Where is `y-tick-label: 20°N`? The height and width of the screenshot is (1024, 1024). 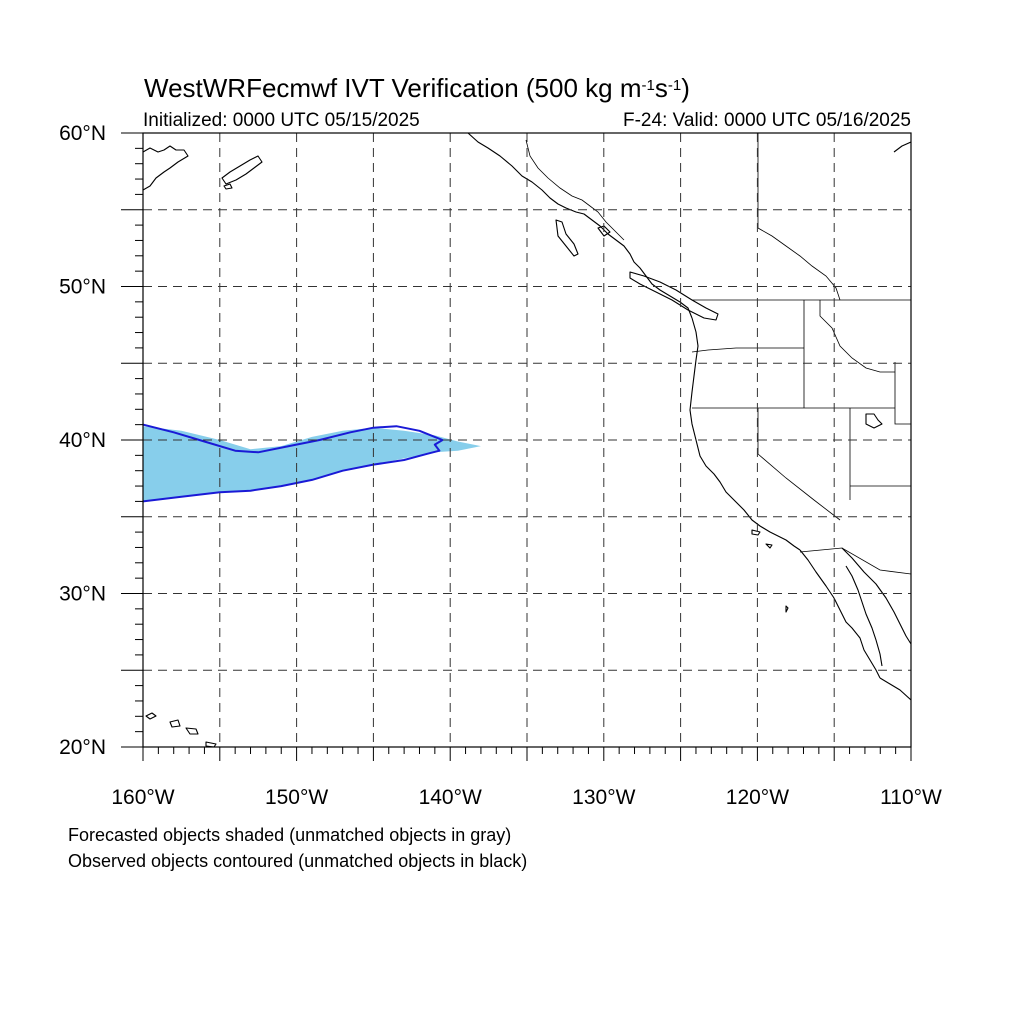 y-tick-label: 20°N is located at coordinates (82, 747).